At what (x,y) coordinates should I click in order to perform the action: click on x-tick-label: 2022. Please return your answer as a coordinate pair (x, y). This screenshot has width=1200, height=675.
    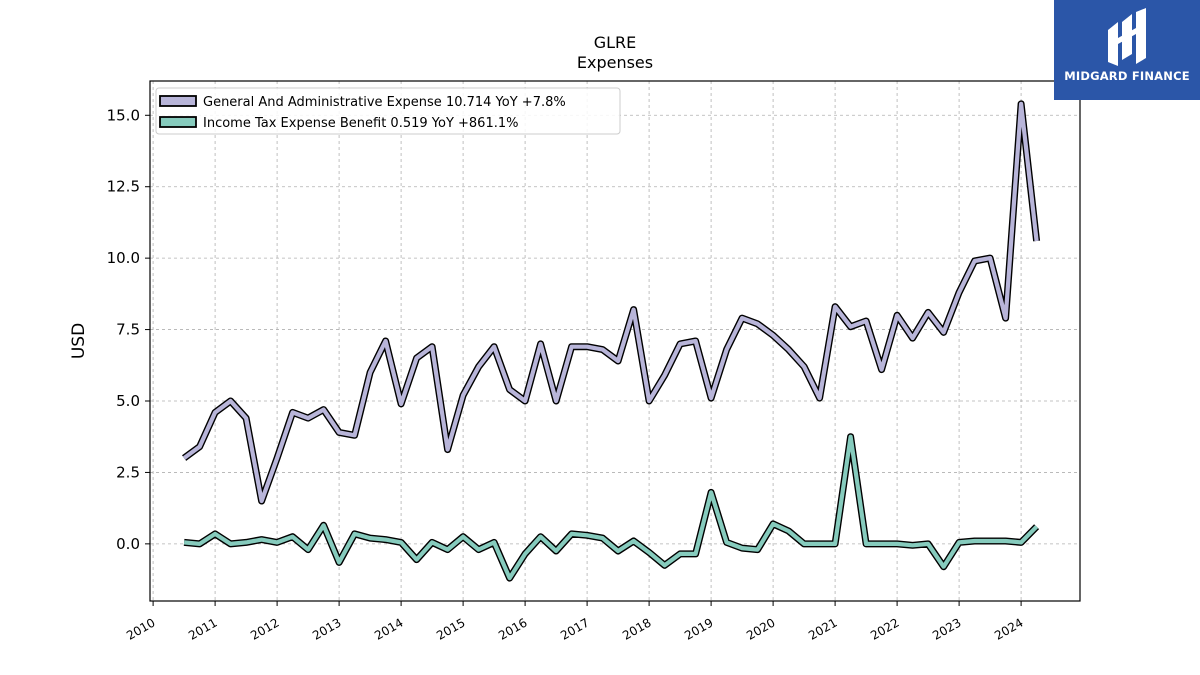
    Looking at the image, I should click on (884, 628).